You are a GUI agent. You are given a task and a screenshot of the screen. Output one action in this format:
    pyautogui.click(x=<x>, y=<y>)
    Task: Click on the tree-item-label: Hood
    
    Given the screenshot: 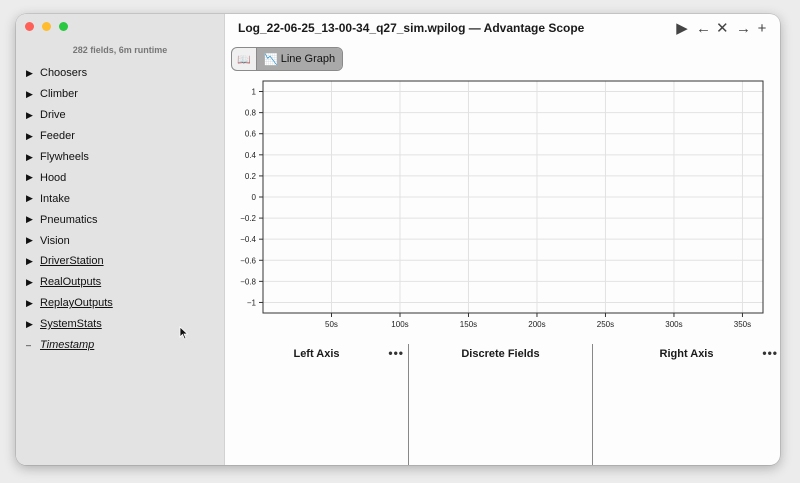 What is the action you would take?
    pyautogui.click(x=53, y=177)
    